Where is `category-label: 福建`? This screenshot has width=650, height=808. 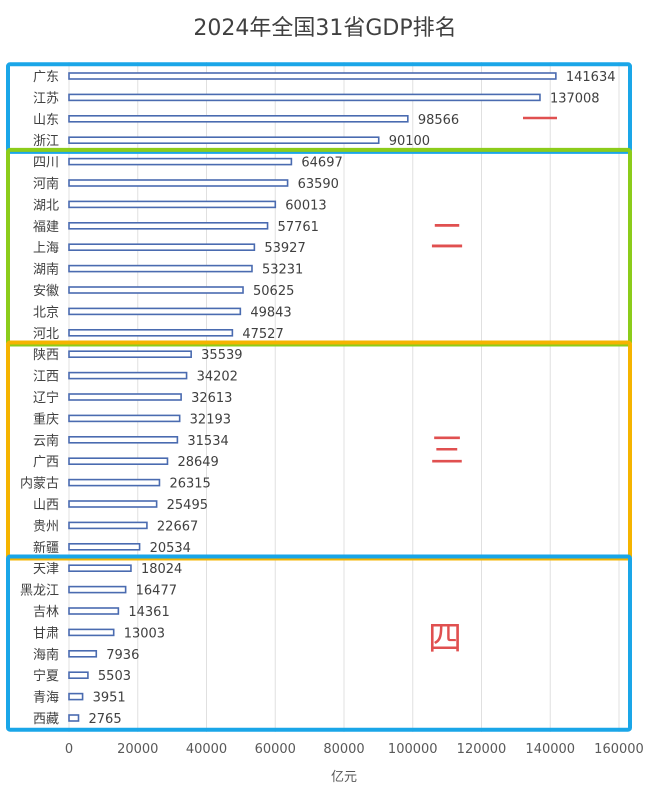
category-label: 福建 is located at coordinates (46, 227).